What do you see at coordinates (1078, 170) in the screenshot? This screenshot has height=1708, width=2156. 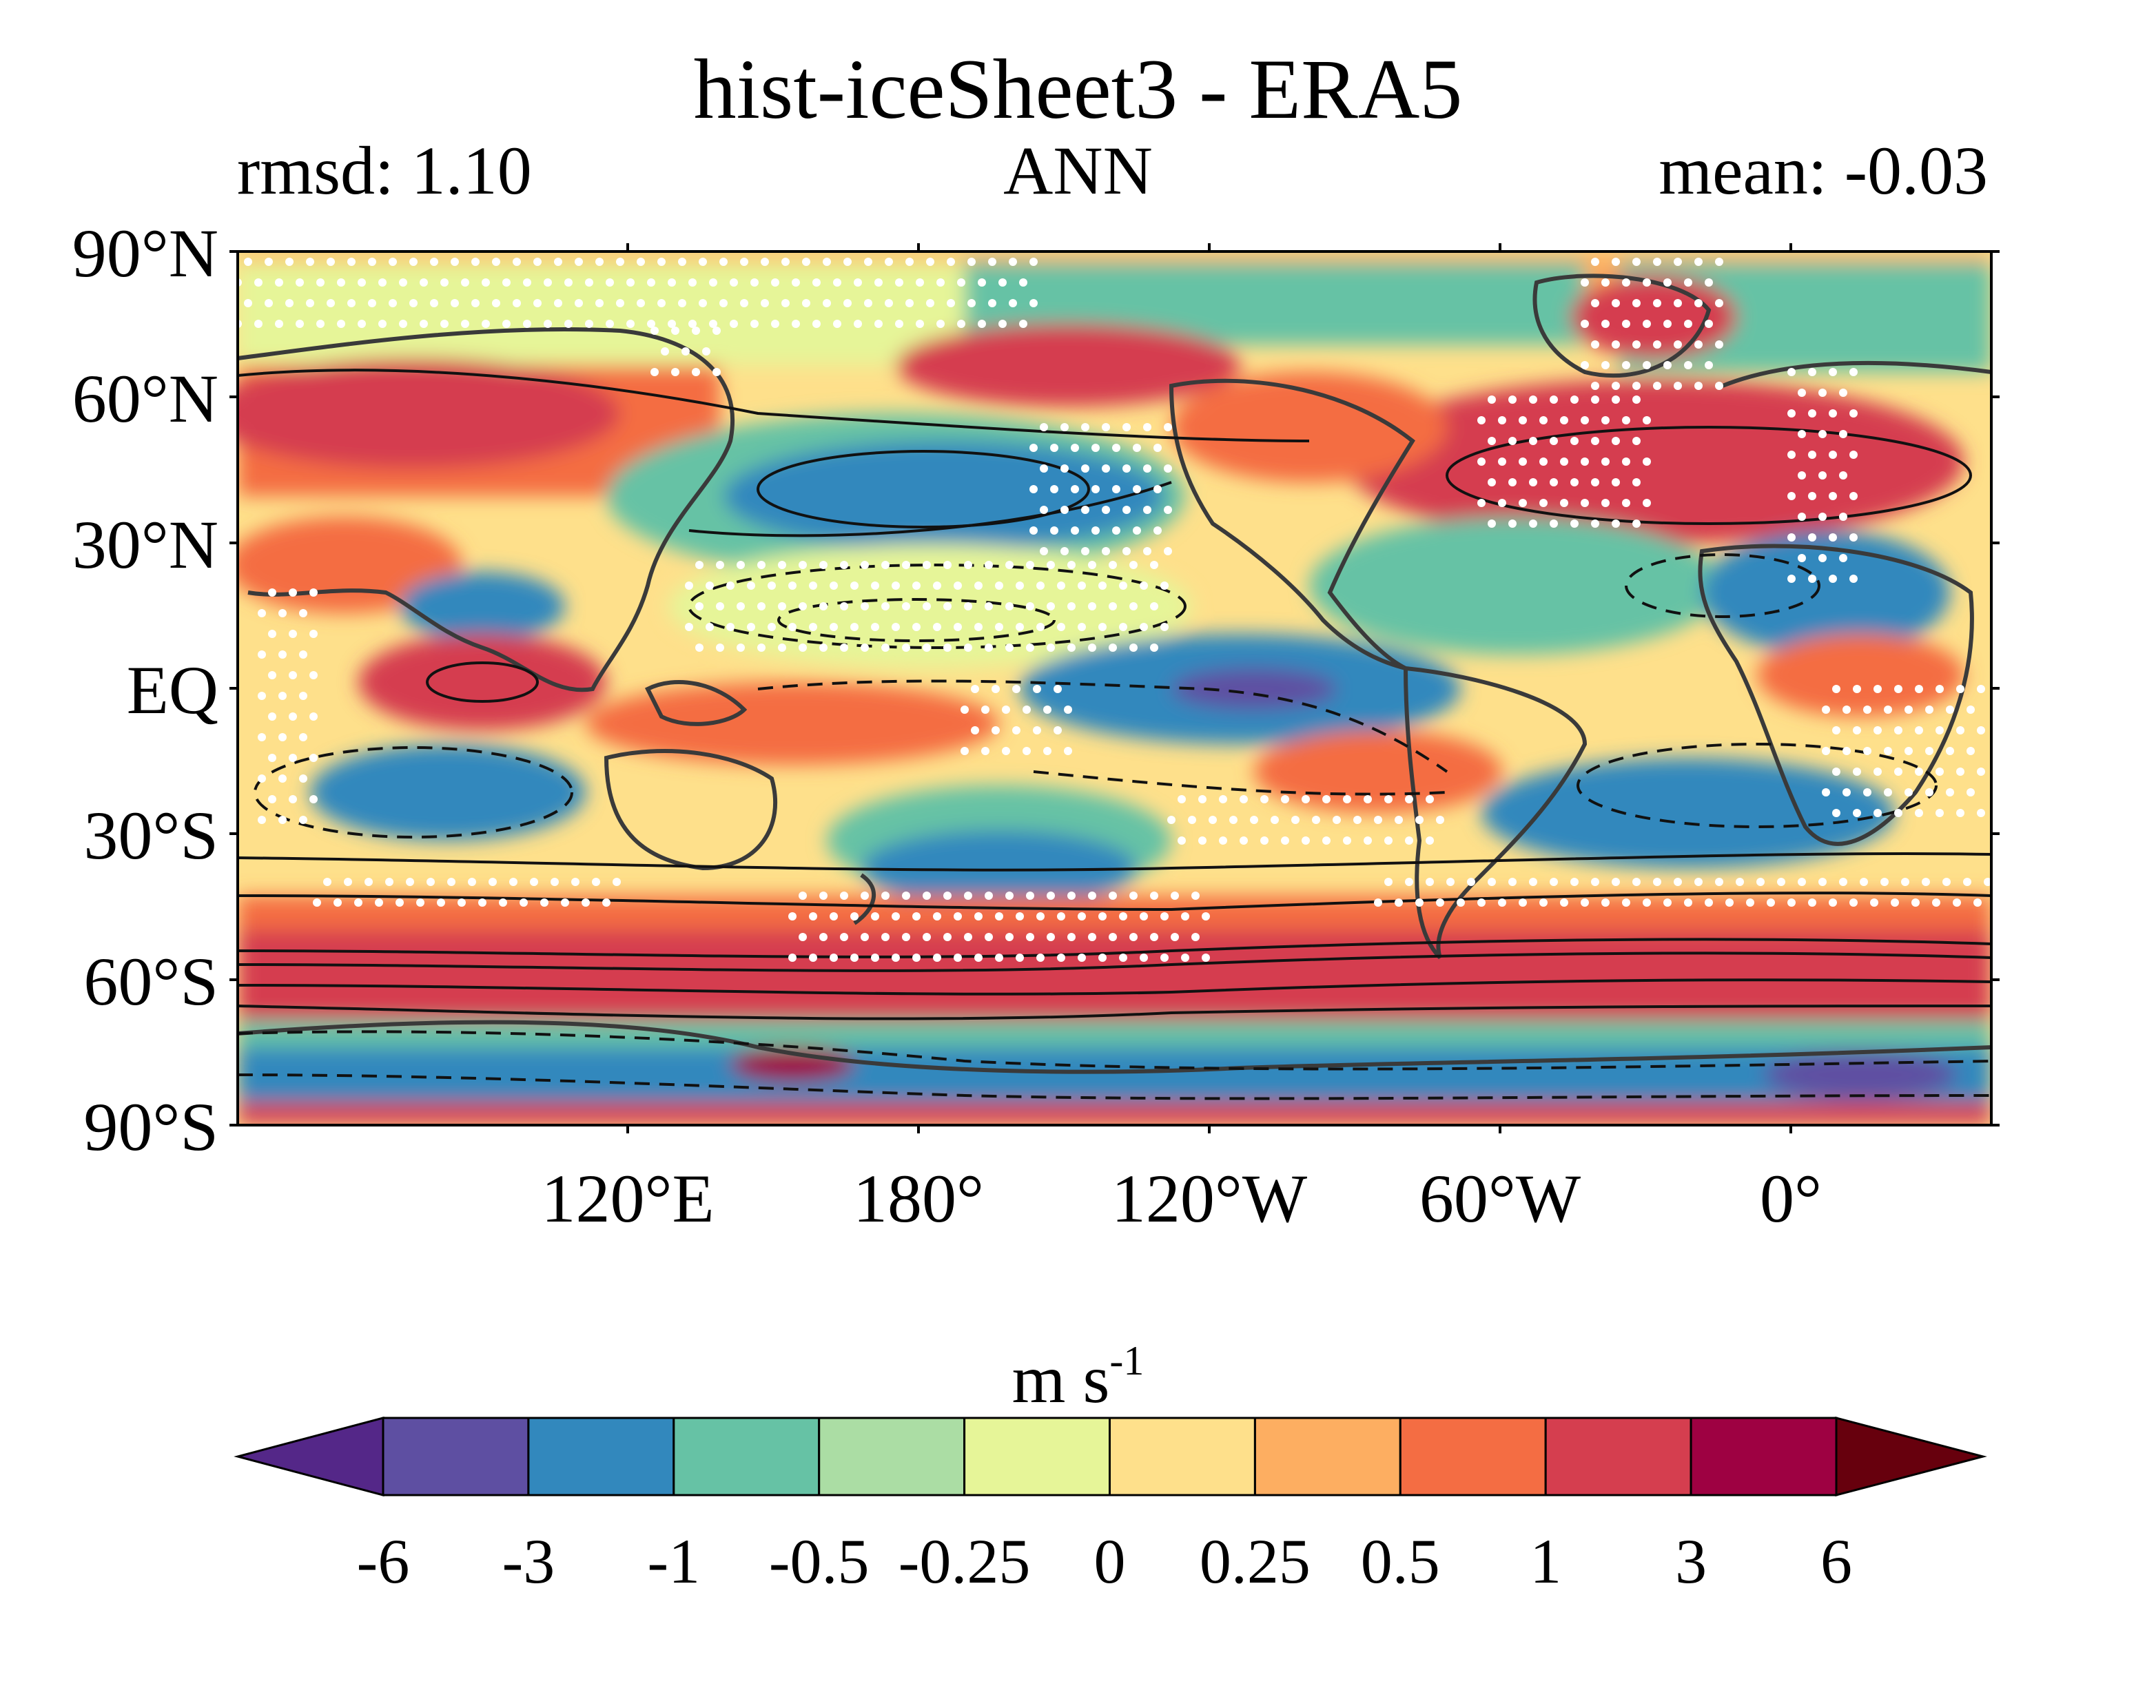 I see `season-label: ANN` at bounding box center [1078, 170].